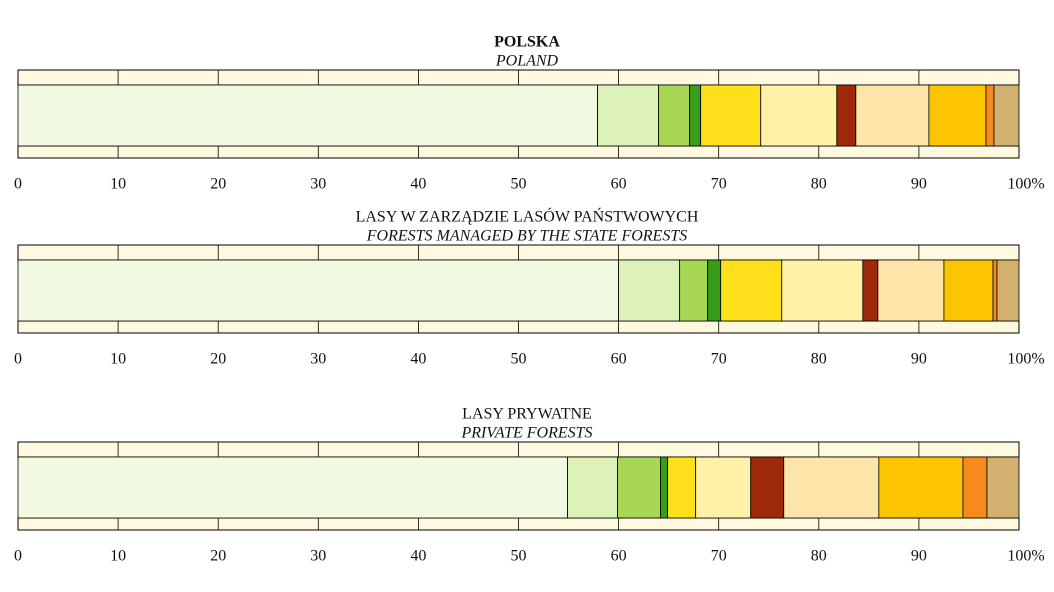 This screenshot has height=592, width=1054. What do you see at coordinates (527, 414) in the screenshot?
I see `chart-title: LASY PRYWATNE` at bounding box center [527, 414].